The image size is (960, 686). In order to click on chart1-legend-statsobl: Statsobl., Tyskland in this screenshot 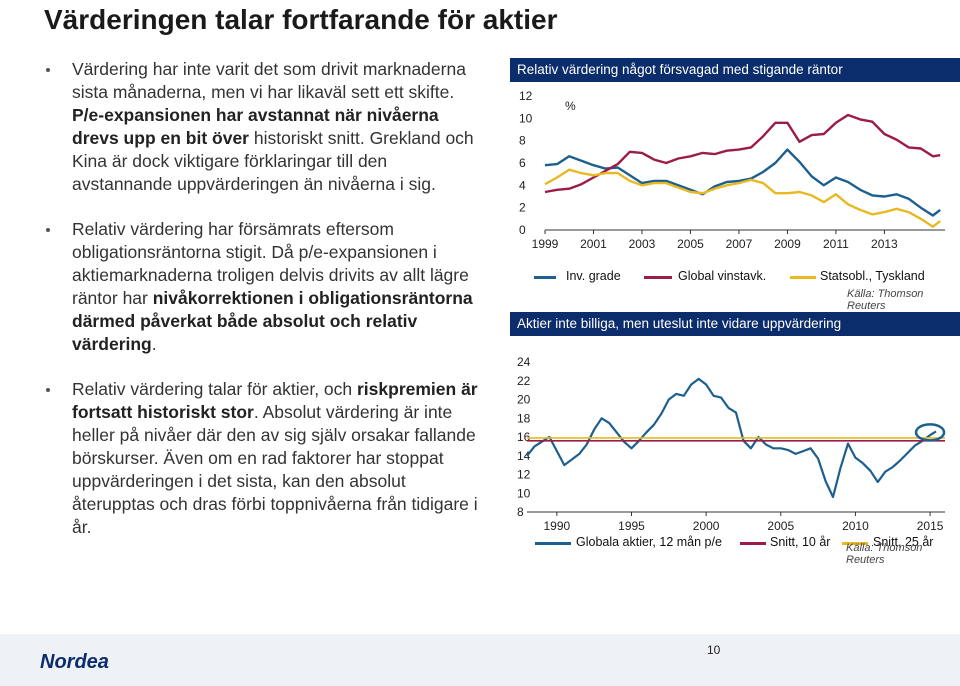, I will do `click(872, 276)`.